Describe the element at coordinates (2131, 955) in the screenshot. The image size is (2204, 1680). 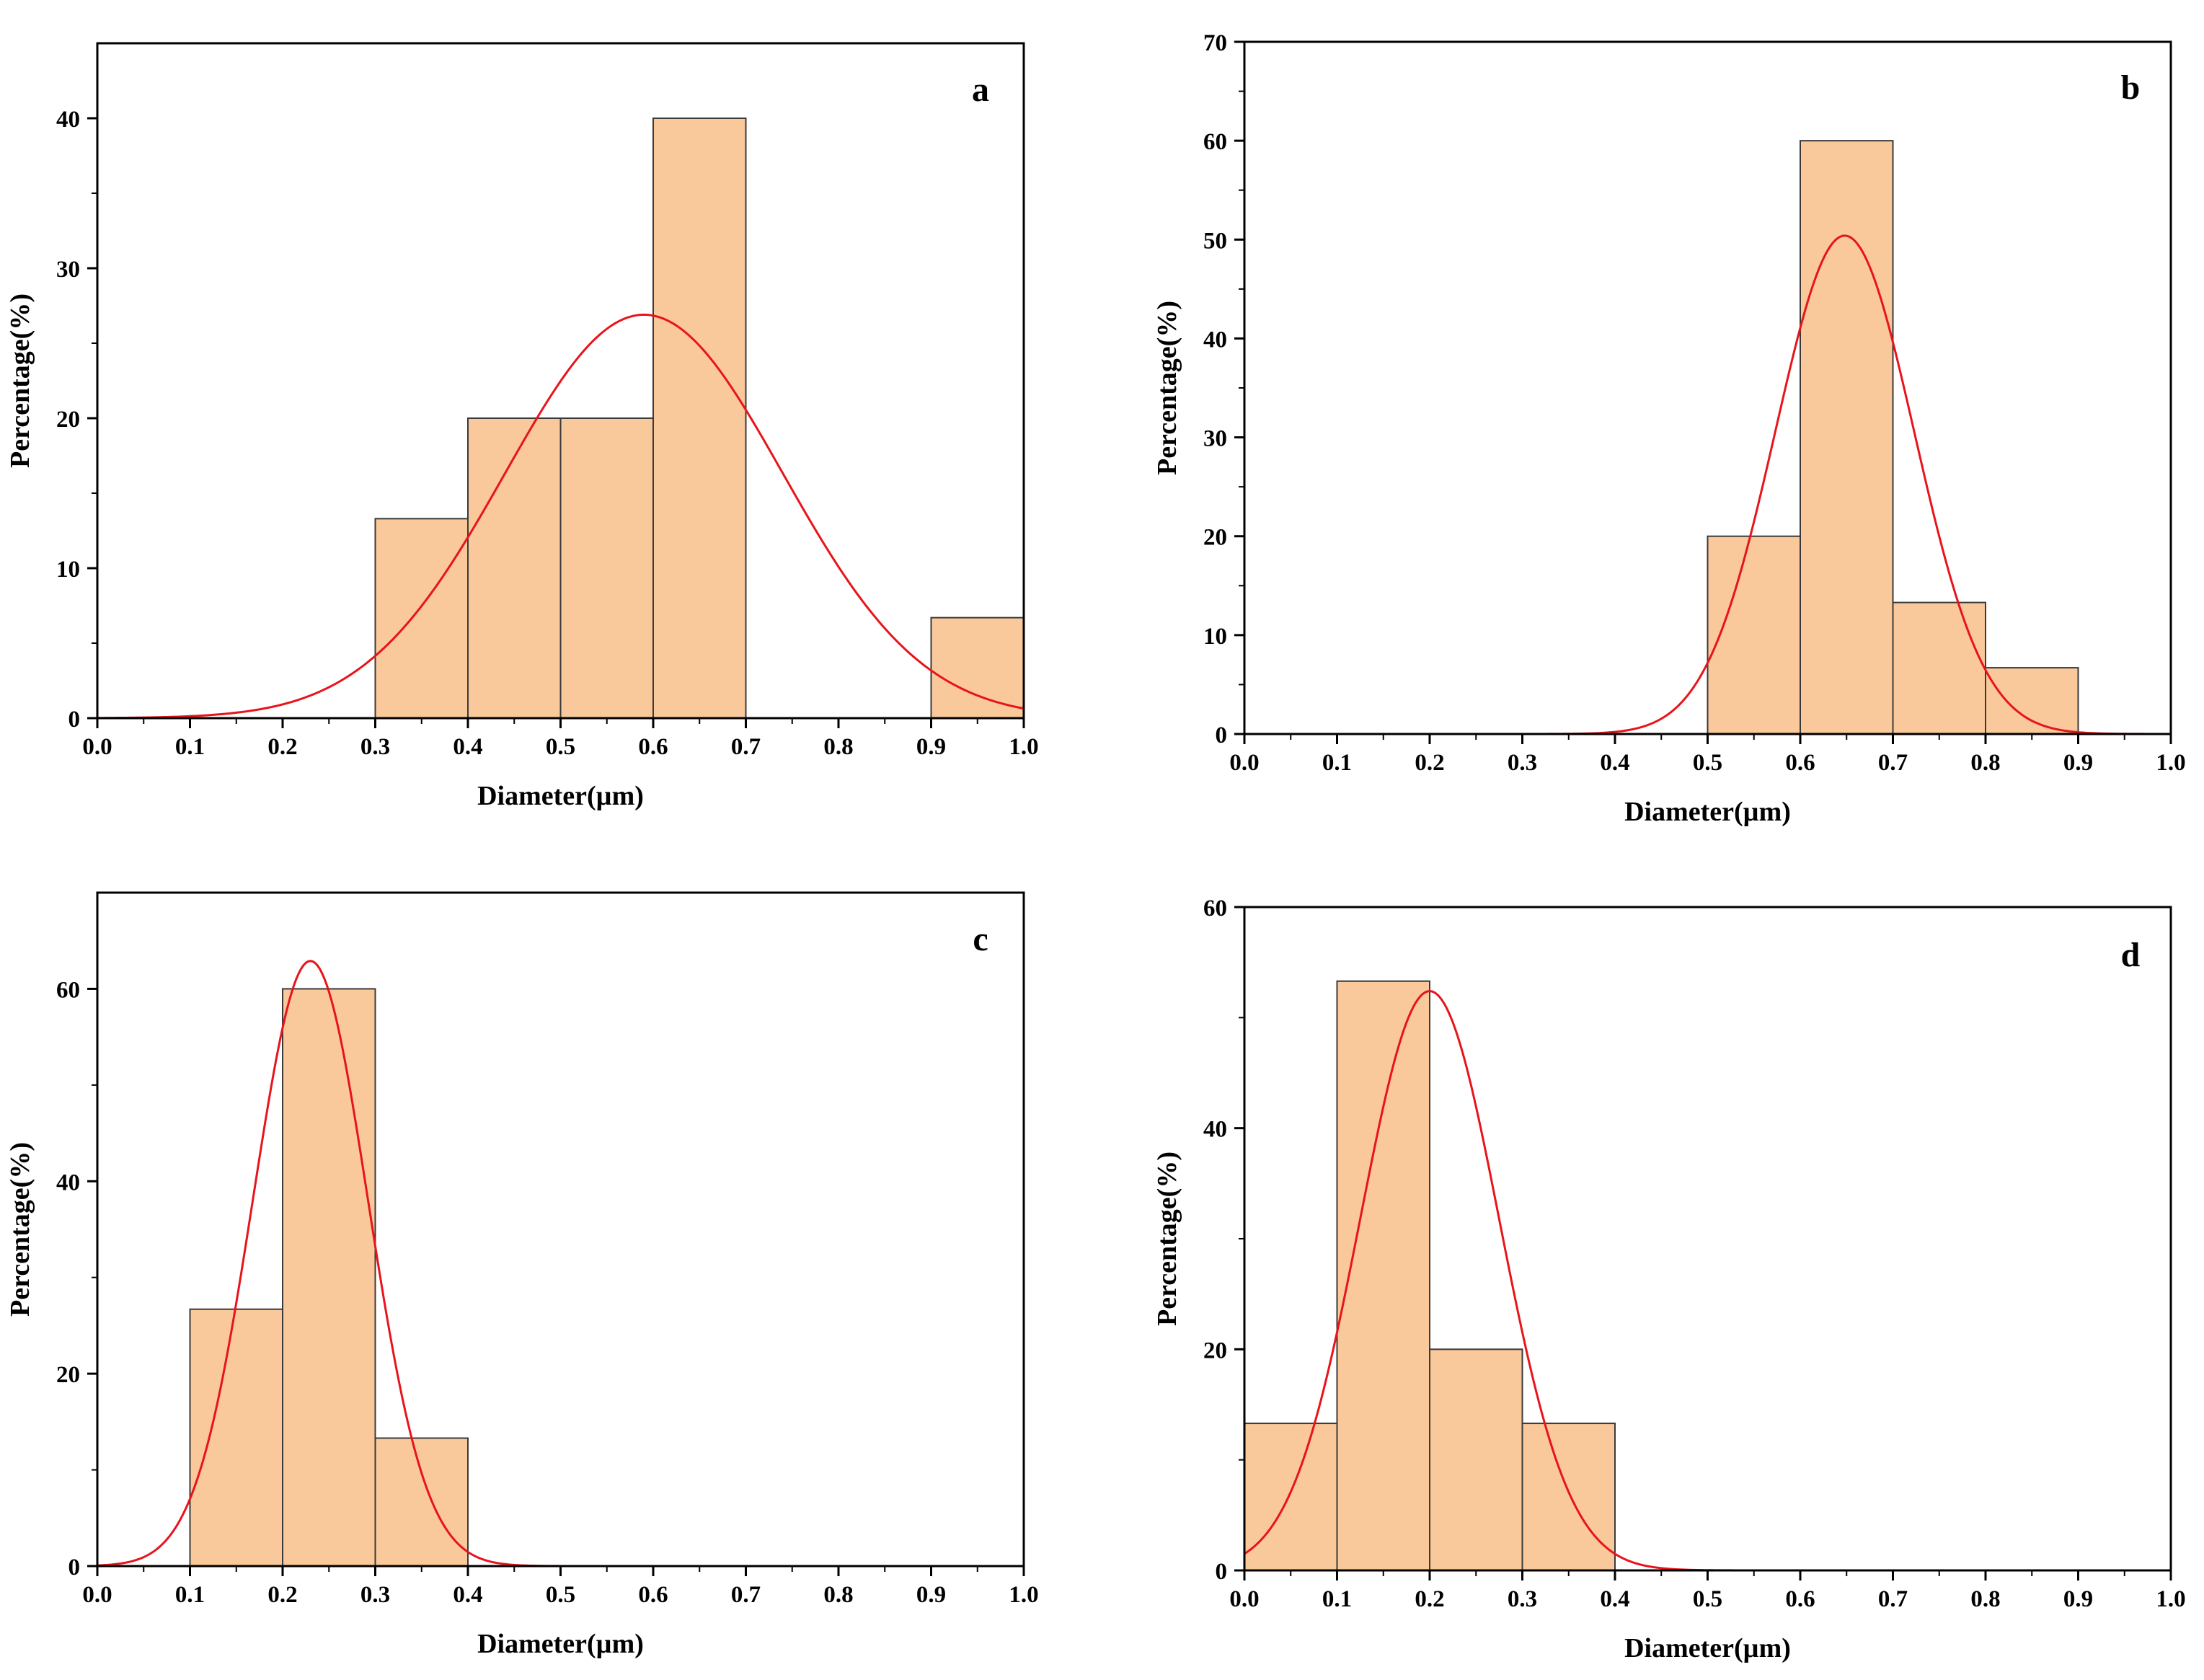
I see `panel-label: d` at that location.